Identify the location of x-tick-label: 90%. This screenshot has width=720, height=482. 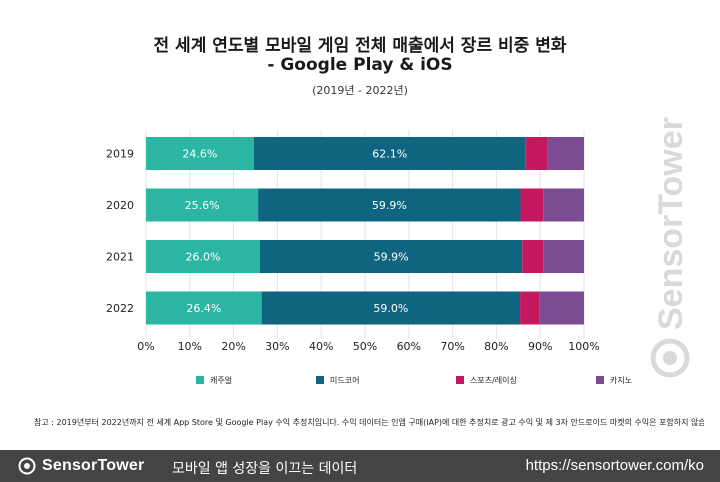
(540, 346).